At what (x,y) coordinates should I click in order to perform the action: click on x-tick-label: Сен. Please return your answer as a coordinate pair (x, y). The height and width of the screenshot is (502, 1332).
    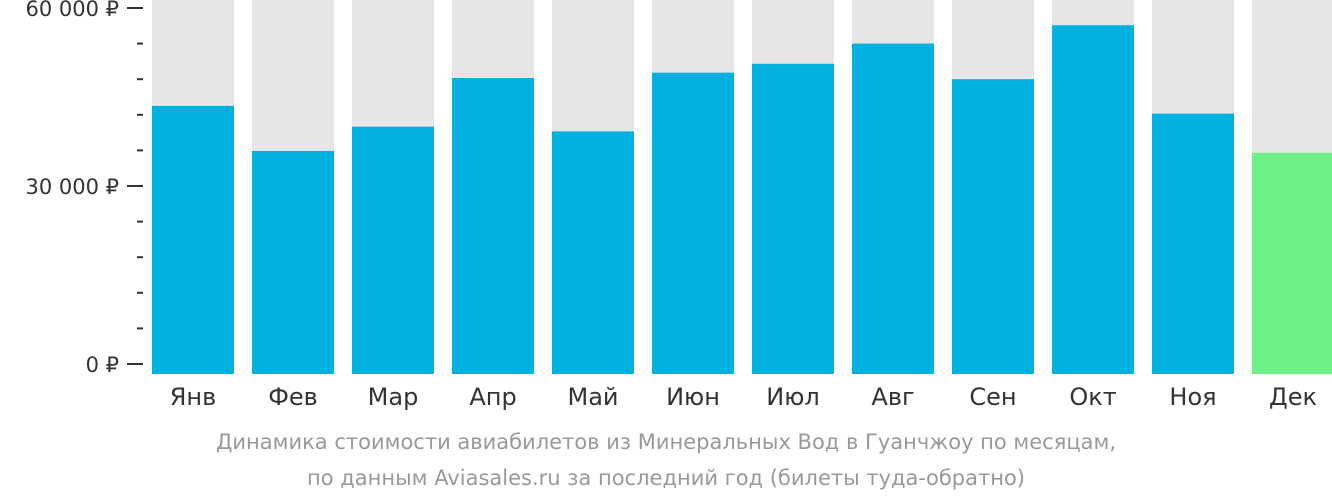
    Looking at the image, I should click on (992, 397).